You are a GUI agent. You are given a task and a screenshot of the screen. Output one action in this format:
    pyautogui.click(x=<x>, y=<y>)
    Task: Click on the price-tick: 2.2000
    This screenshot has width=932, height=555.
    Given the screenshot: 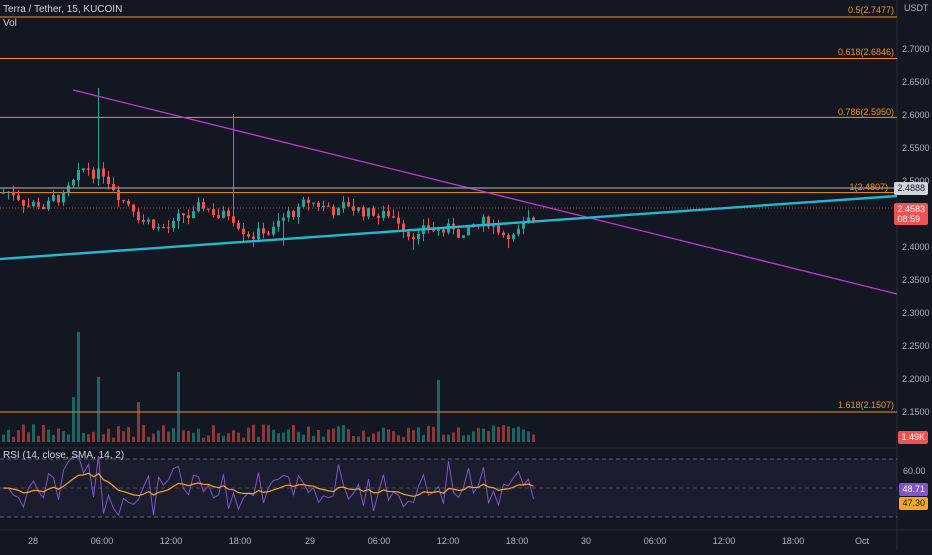 What is the action you would take?
    pyautogui.click(x=916, y=379)
    